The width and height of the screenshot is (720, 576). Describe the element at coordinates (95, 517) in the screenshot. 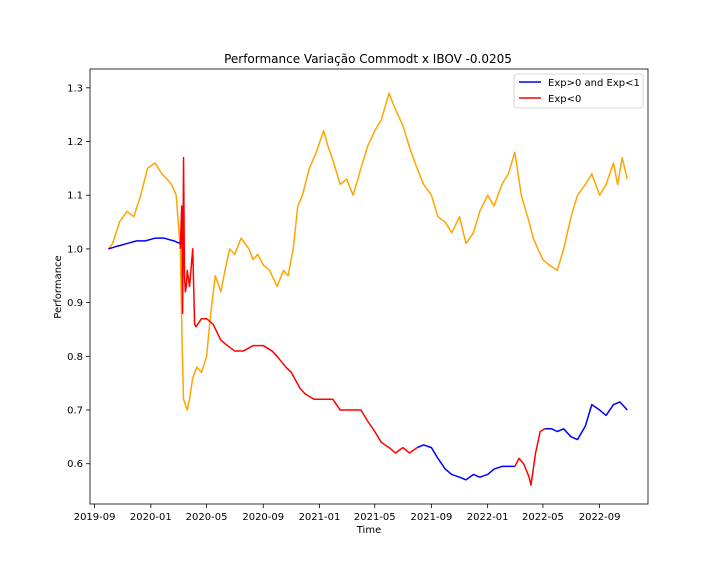

I see `x-tick-label: 2019-09` at that location.